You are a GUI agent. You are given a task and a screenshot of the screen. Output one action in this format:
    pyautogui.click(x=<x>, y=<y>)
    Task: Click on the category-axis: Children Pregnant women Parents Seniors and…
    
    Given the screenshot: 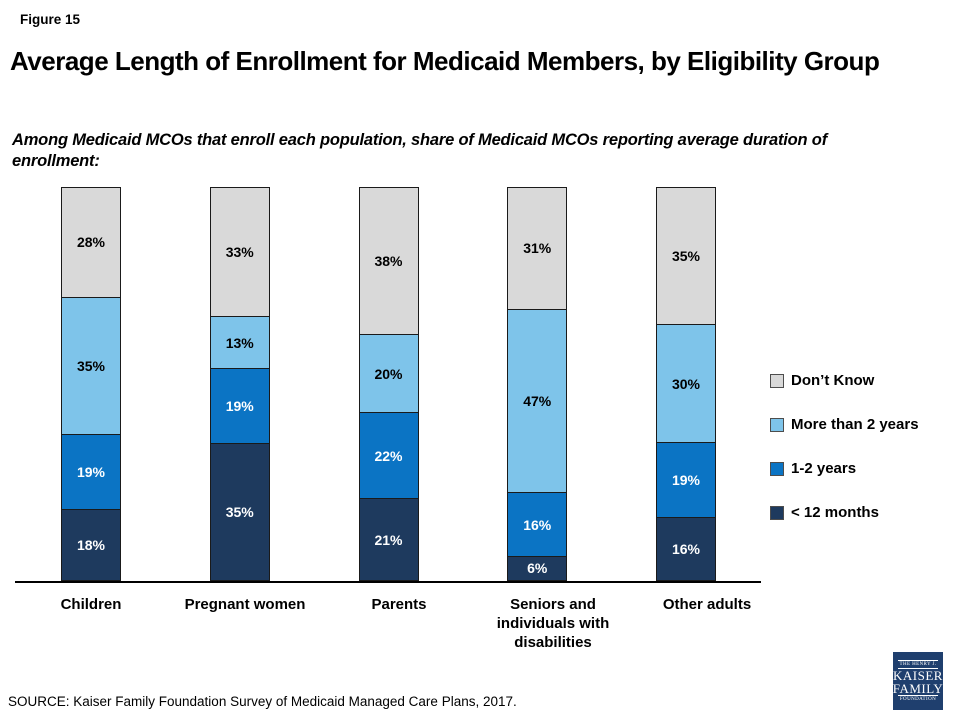 What is the action you would take?
    pyautogui.click(x=399, y=623)
    